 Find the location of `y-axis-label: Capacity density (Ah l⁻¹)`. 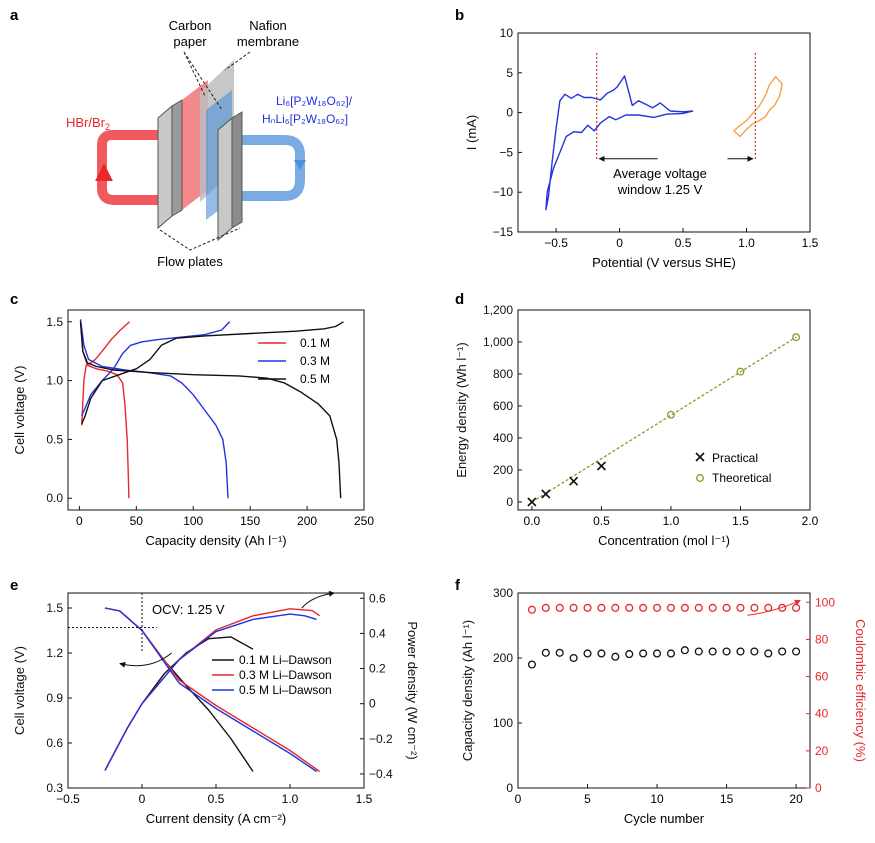

y-axis-label: Capacity density (Ah l⁻¹) is located at coordinates (467, 690).